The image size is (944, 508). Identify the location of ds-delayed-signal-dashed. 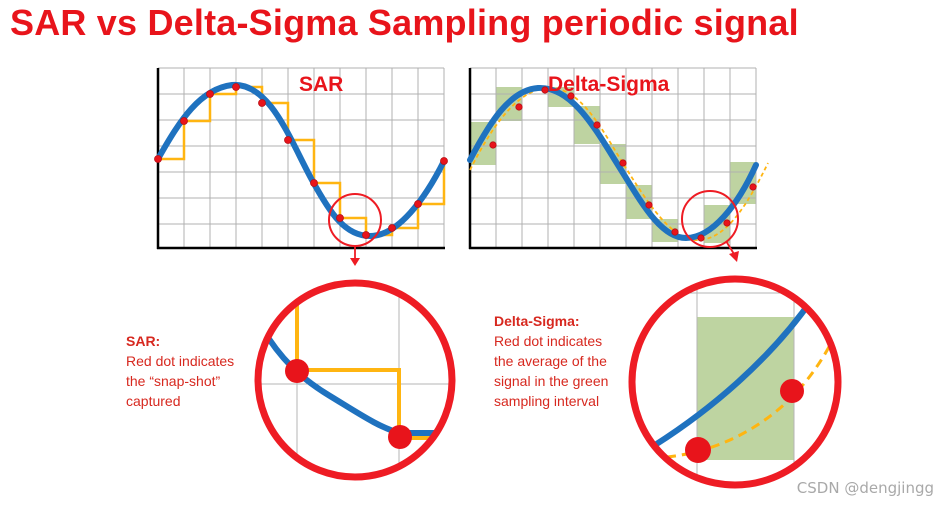
(619, 164).